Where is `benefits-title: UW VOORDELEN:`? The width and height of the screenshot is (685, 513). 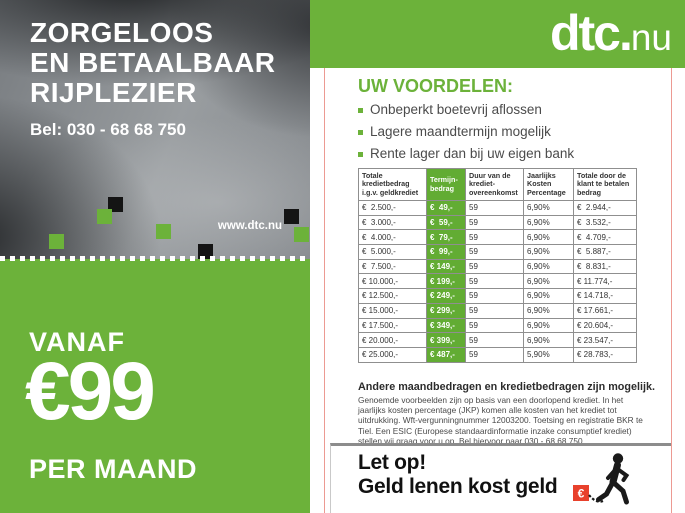 benefits-title: UW VOORDELEN: is located at coordinates (435, 86).